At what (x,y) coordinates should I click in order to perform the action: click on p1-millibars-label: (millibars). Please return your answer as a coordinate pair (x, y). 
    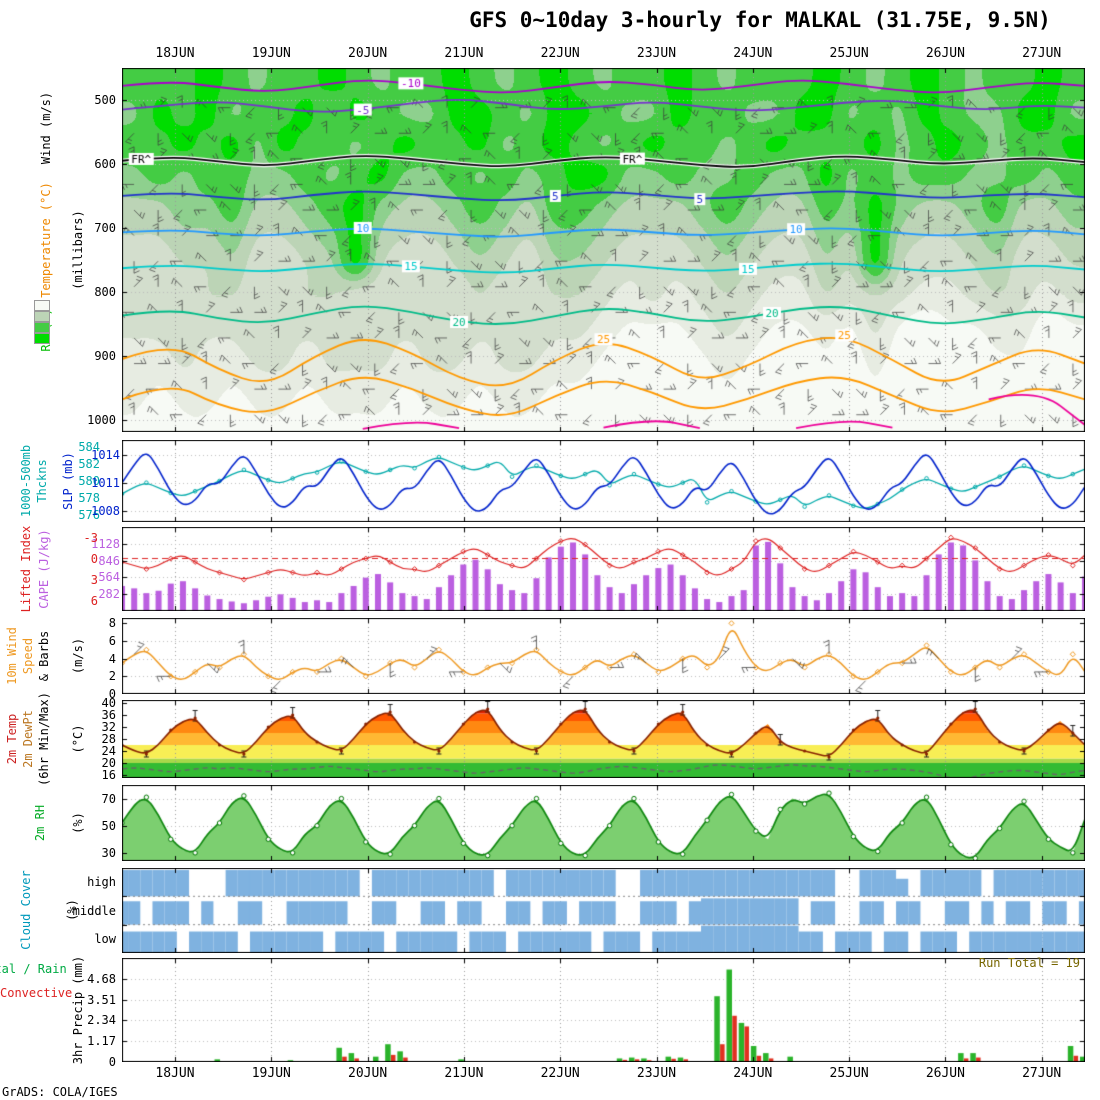
    Looking at the image, I should click on (78, 250).